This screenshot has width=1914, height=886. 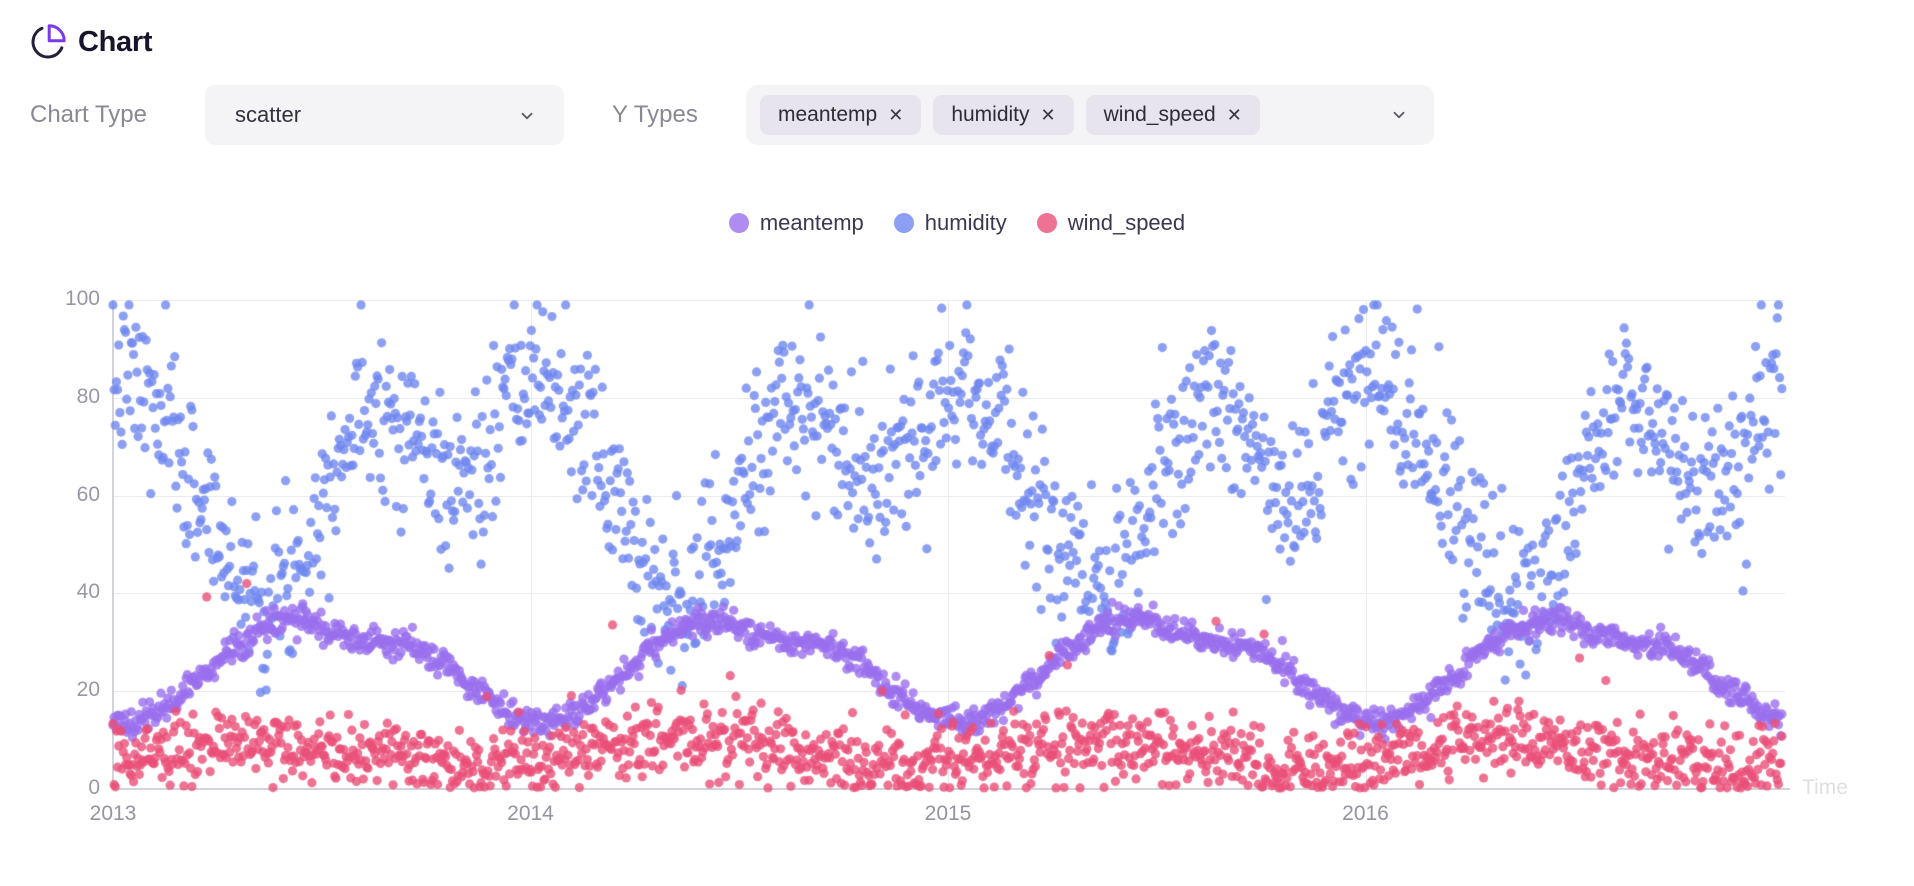 What do you see at coordinates (384, 115) in the screenshot?
I see `chart-type-select: scatter` at bounding box center [384, 115].